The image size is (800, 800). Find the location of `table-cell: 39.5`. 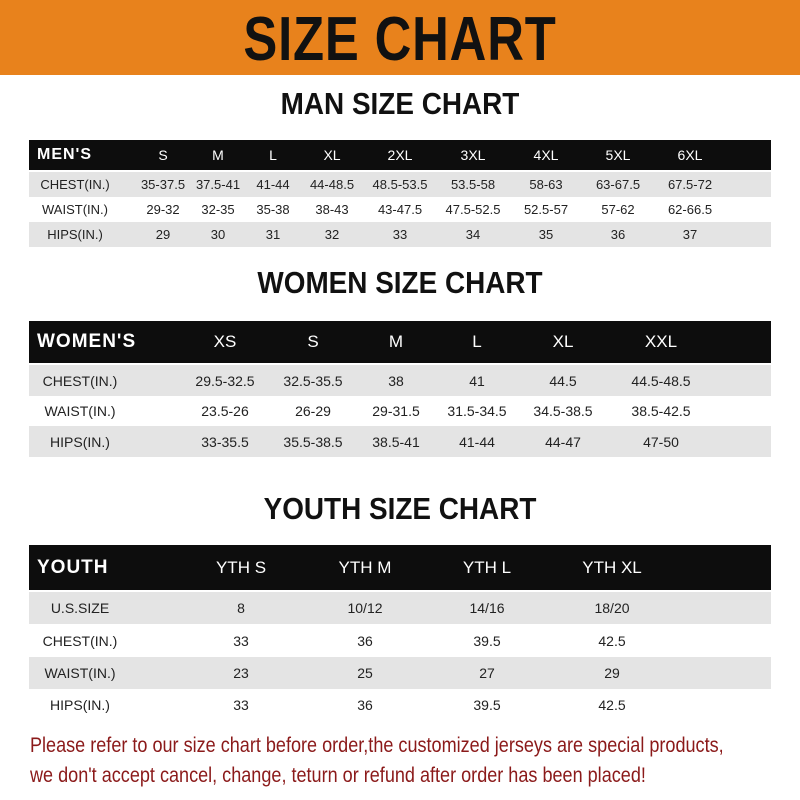

table-cell: 39.5 is located at coordinates (487, 705).